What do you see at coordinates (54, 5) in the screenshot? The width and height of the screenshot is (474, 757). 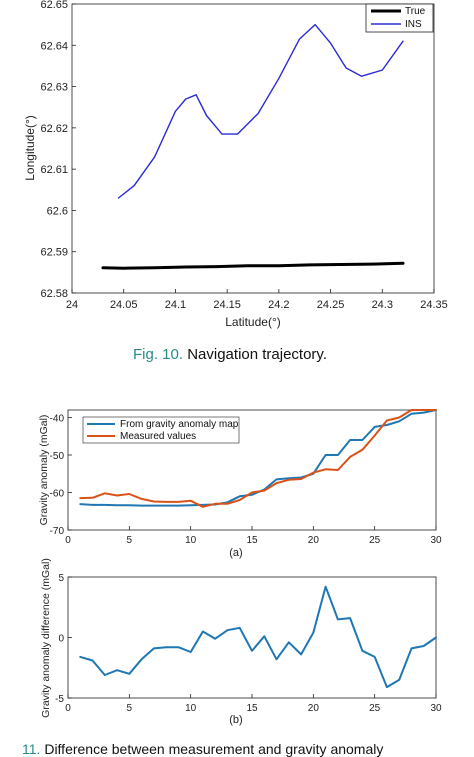 I see `y-tick-label: 62.65` at bounding box center [54, 5].